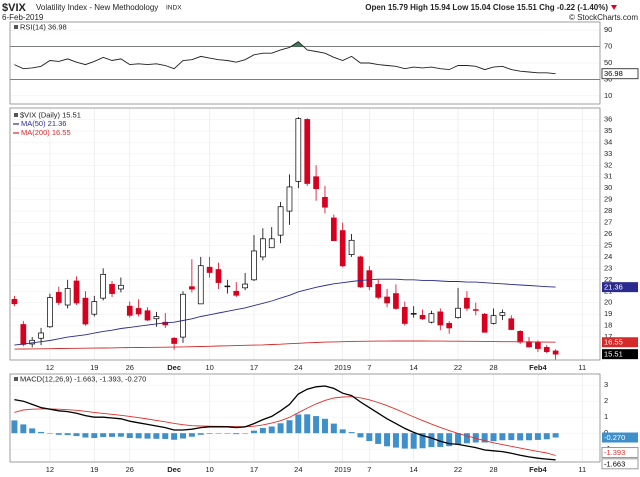 This screenshot has height=477, width=640. What do you see at coordinates (458, 367) in the screenshot?
I see `x-tick-label: 22` at bounding box center [458, 367].